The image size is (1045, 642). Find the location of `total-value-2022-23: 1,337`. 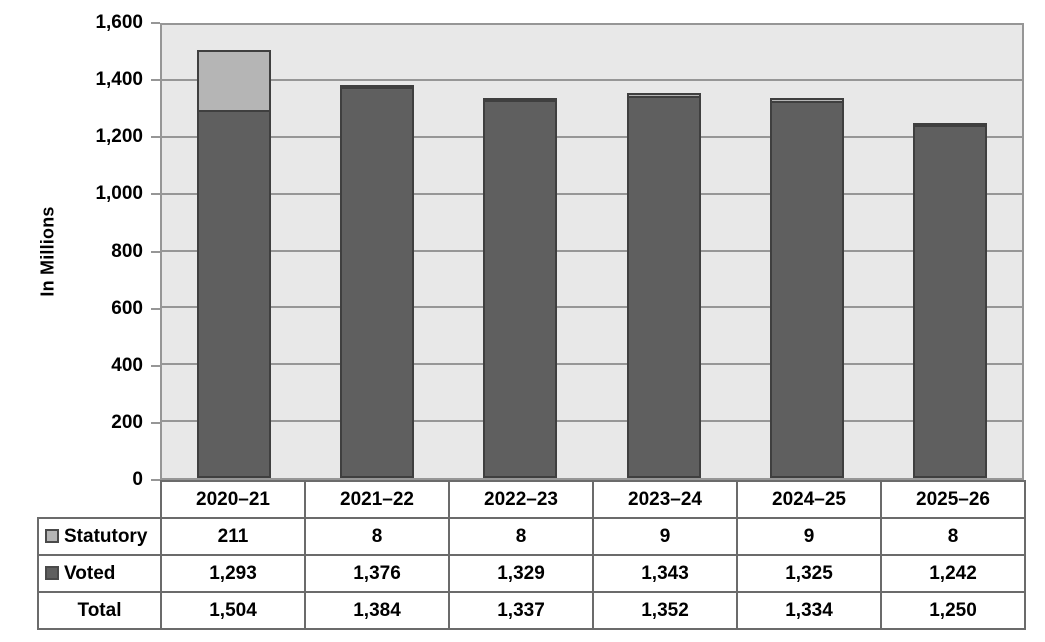

total-value-2022-23: 1,337 is located at coordinates (521, 610).